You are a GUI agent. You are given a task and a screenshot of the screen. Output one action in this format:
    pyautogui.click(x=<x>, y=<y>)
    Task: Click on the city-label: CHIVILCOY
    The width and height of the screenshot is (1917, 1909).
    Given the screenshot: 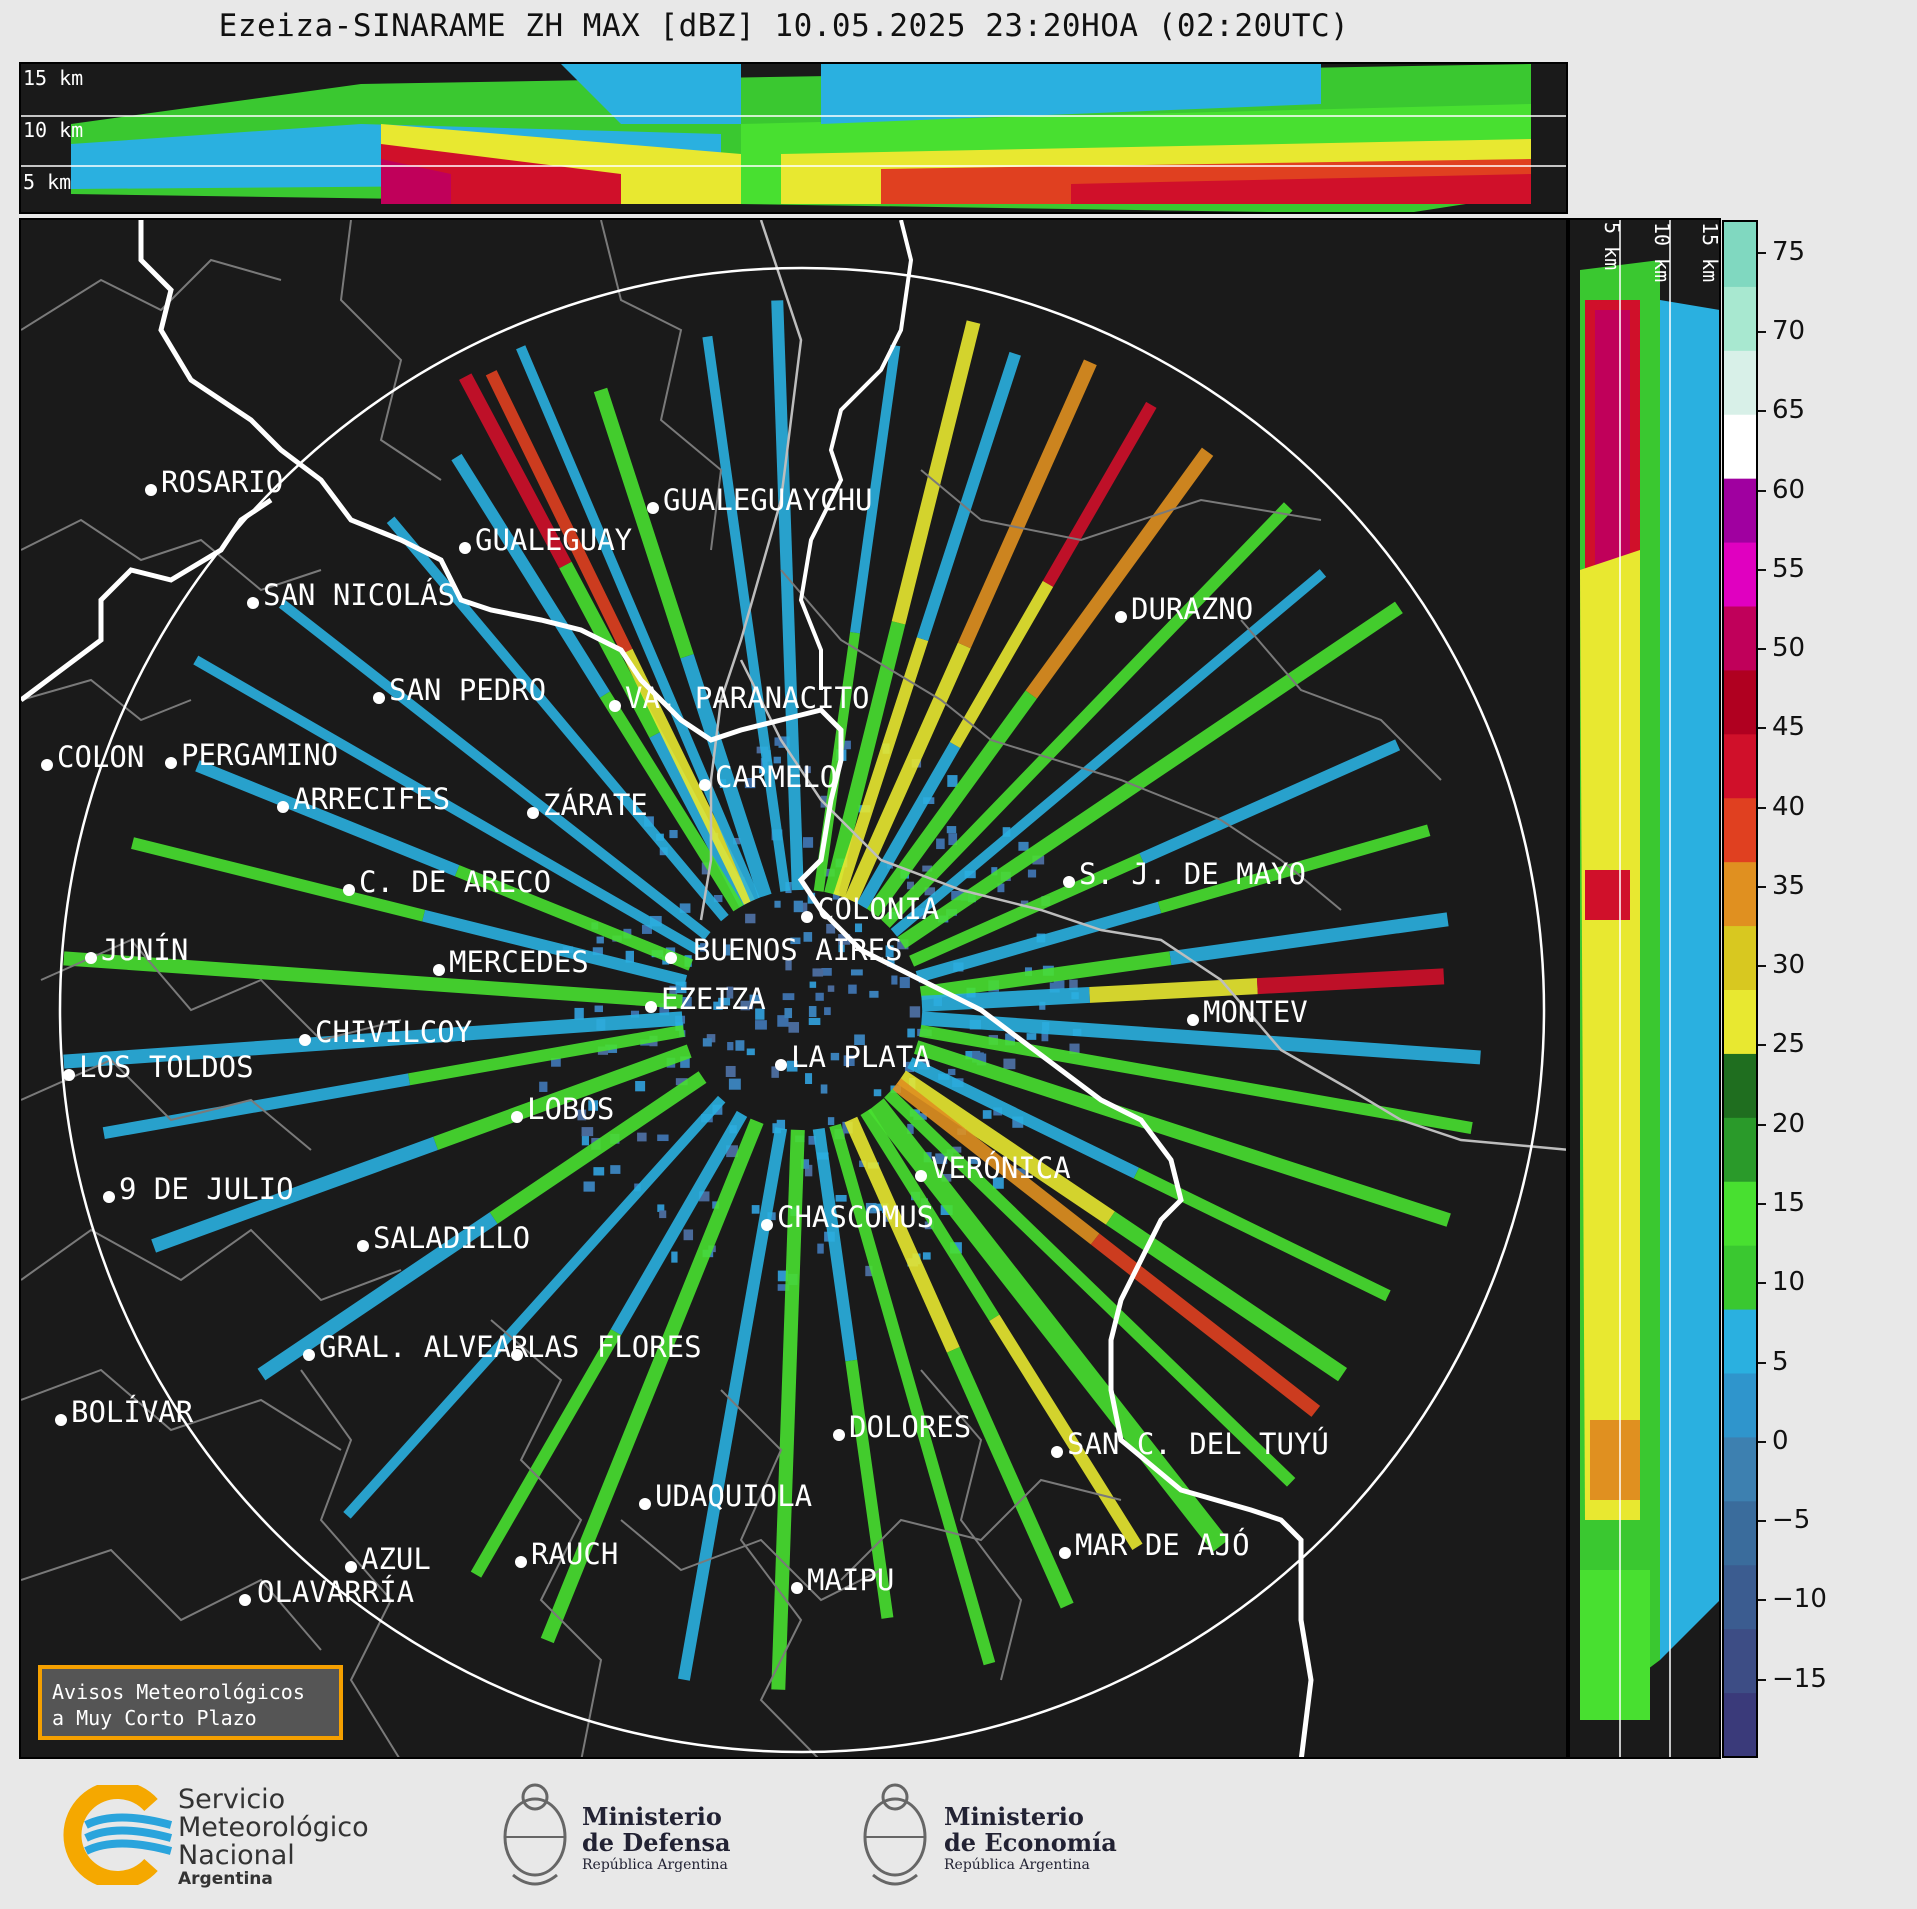 What is the action you would take?
    pyautogui.click(x=393, y=1032)
    